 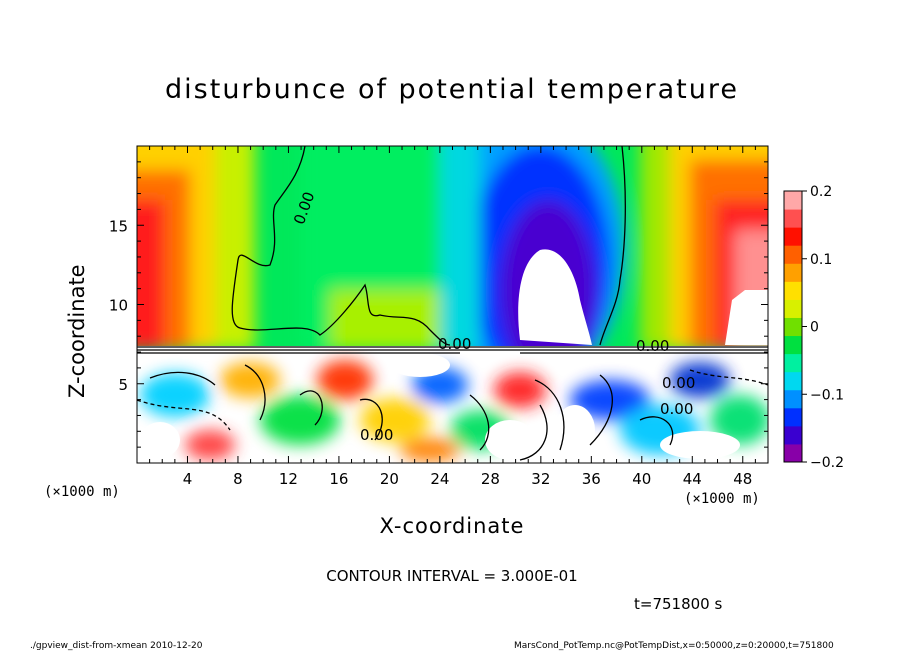 What do you see at coordinates (591, 479) in the screenshot?
I see `x-tick-label: 36` at bounding box center [591, 479].